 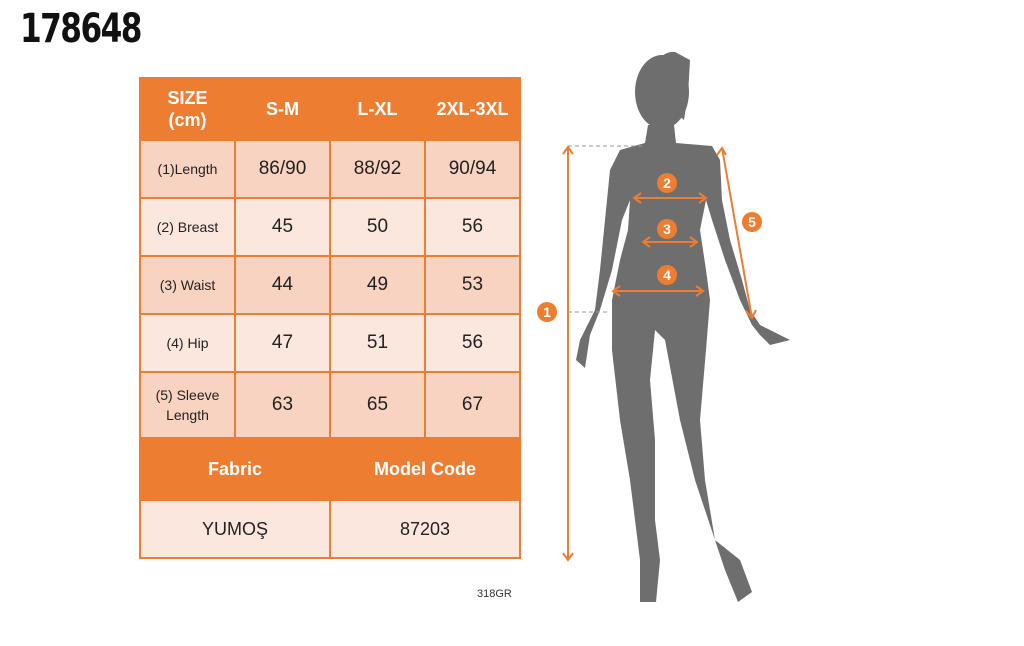 I want to click on cell: 45, so click(x=282, y=227).